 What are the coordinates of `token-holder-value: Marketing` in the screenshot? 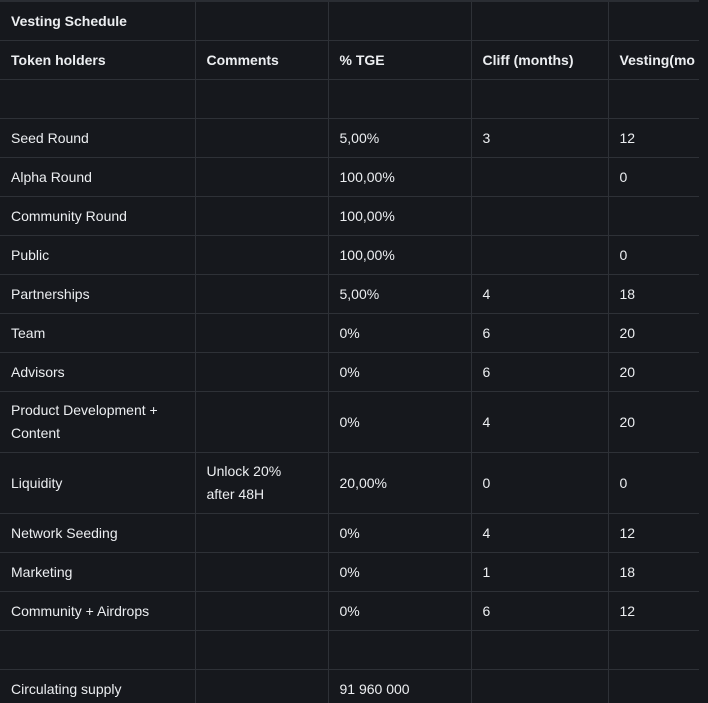 It's located at (42, 571).